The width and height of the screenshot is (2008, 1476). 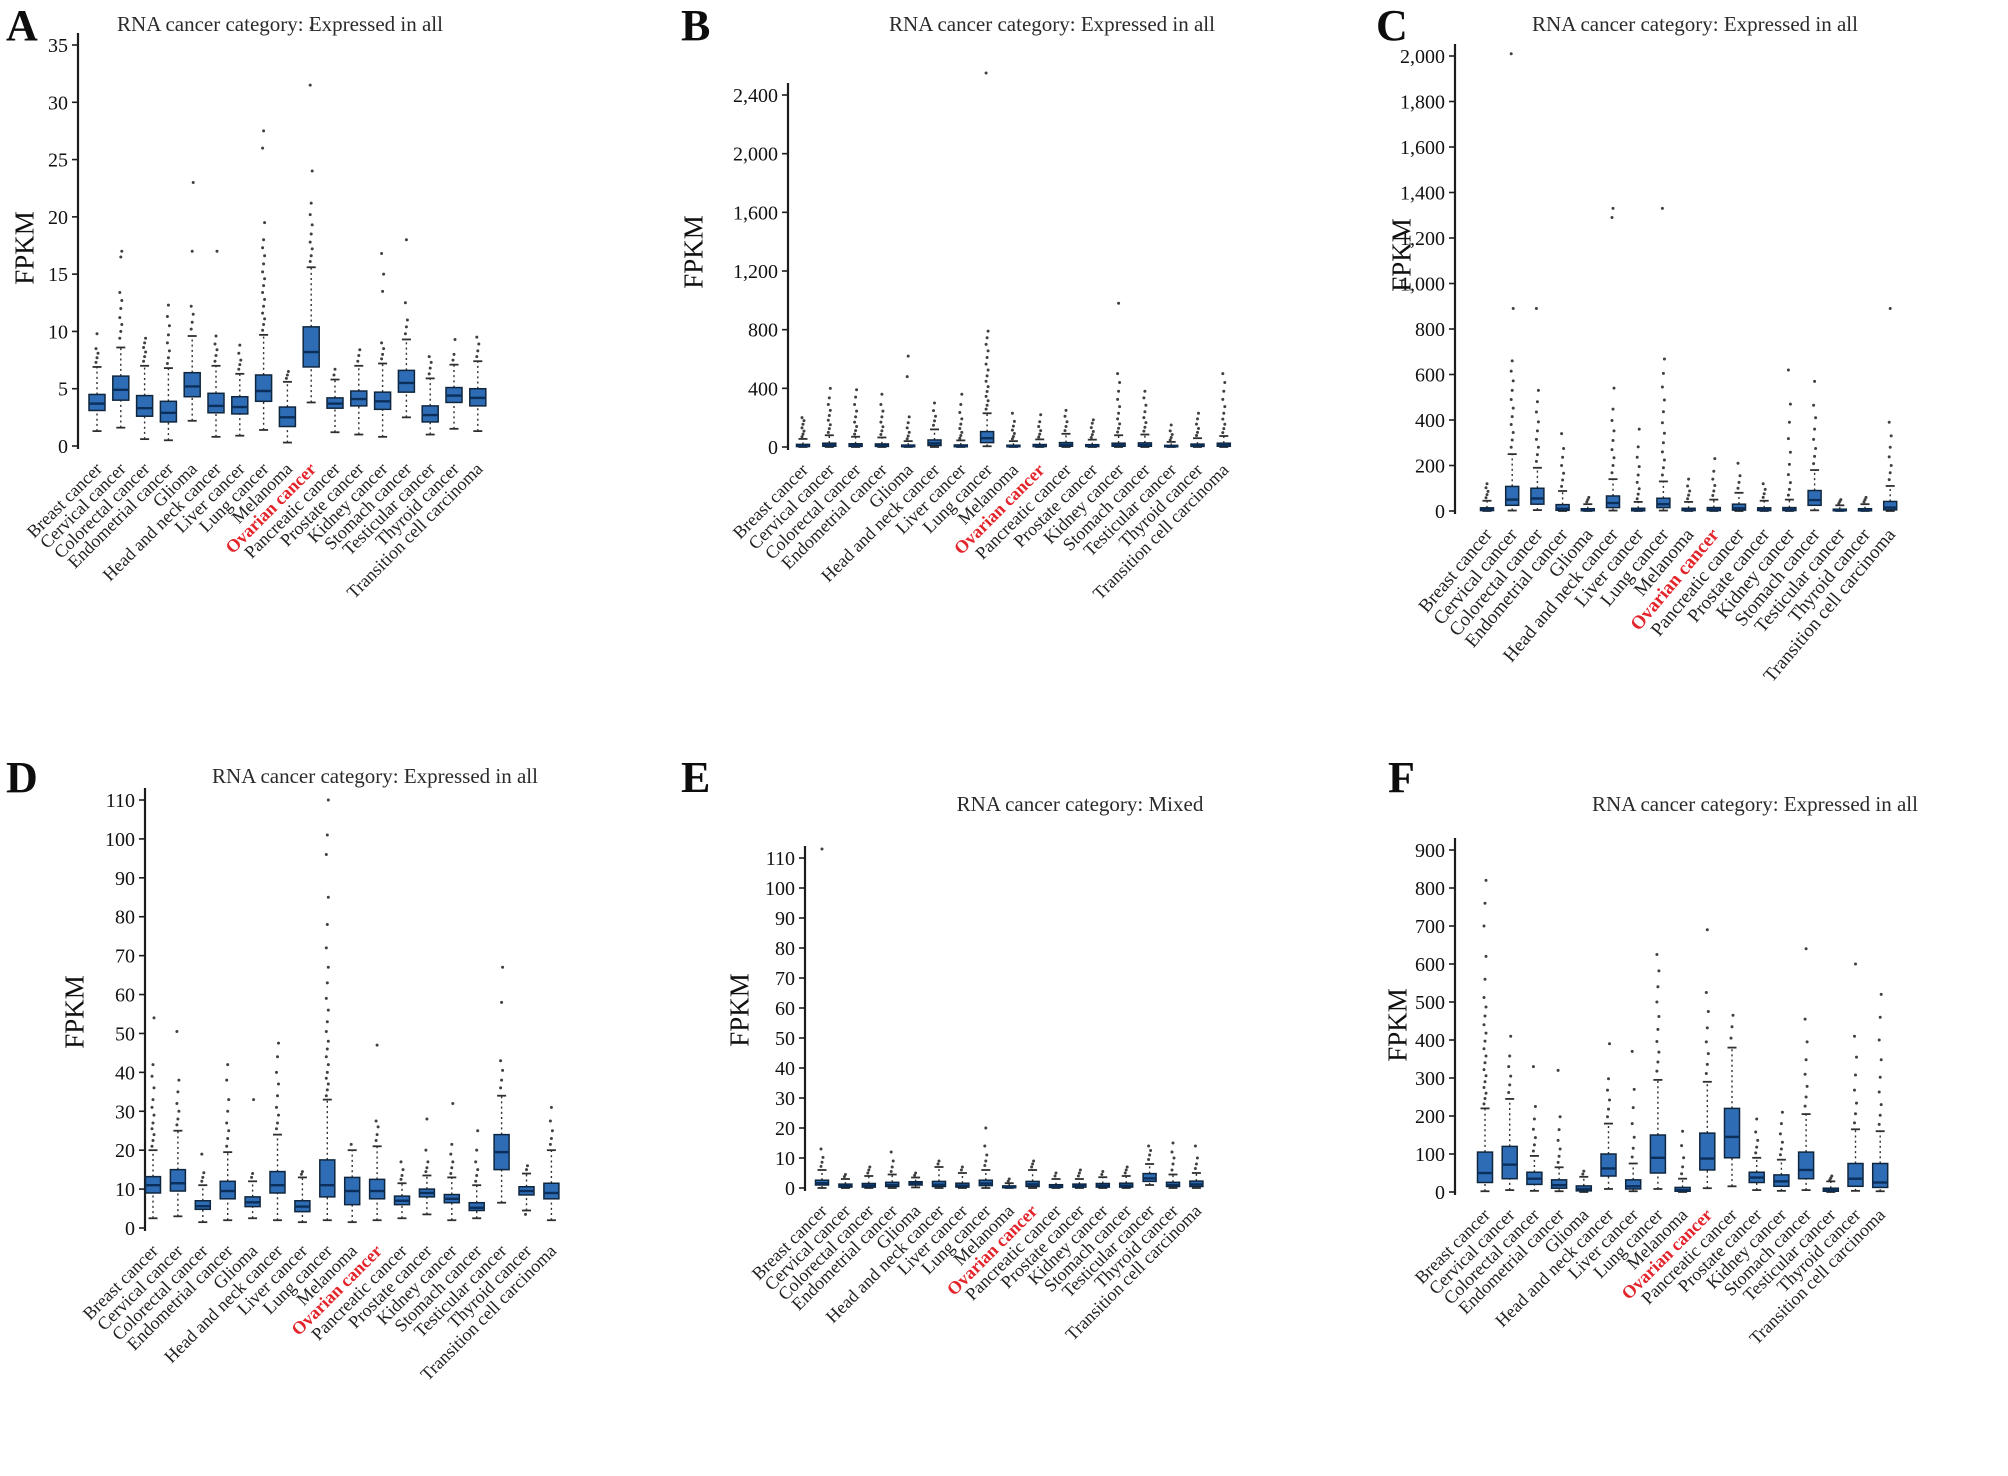 What do you see at coordinates (785, 919) in the screenshot?
I see `y-tick-label: 90` at bounding box center [785, 919].